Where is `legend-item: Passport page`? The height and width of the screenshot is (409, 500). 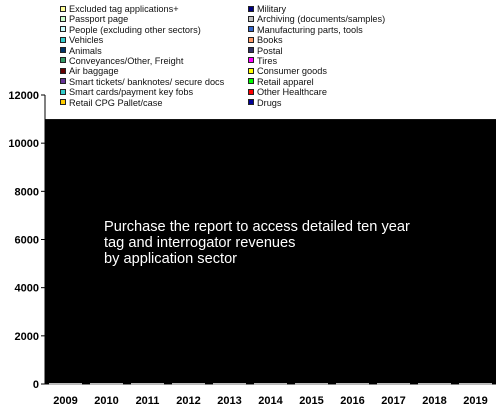 legend-item: Passport page is located at coordinates (155, 19).